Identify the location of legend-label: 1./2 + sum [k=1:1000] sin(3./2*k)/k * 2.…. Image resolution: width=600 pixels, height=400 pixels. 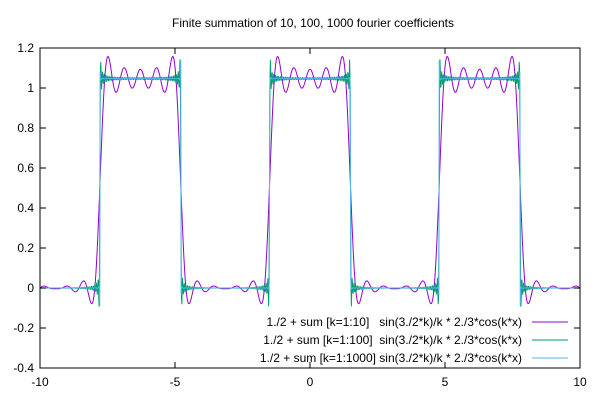
(391, 358).